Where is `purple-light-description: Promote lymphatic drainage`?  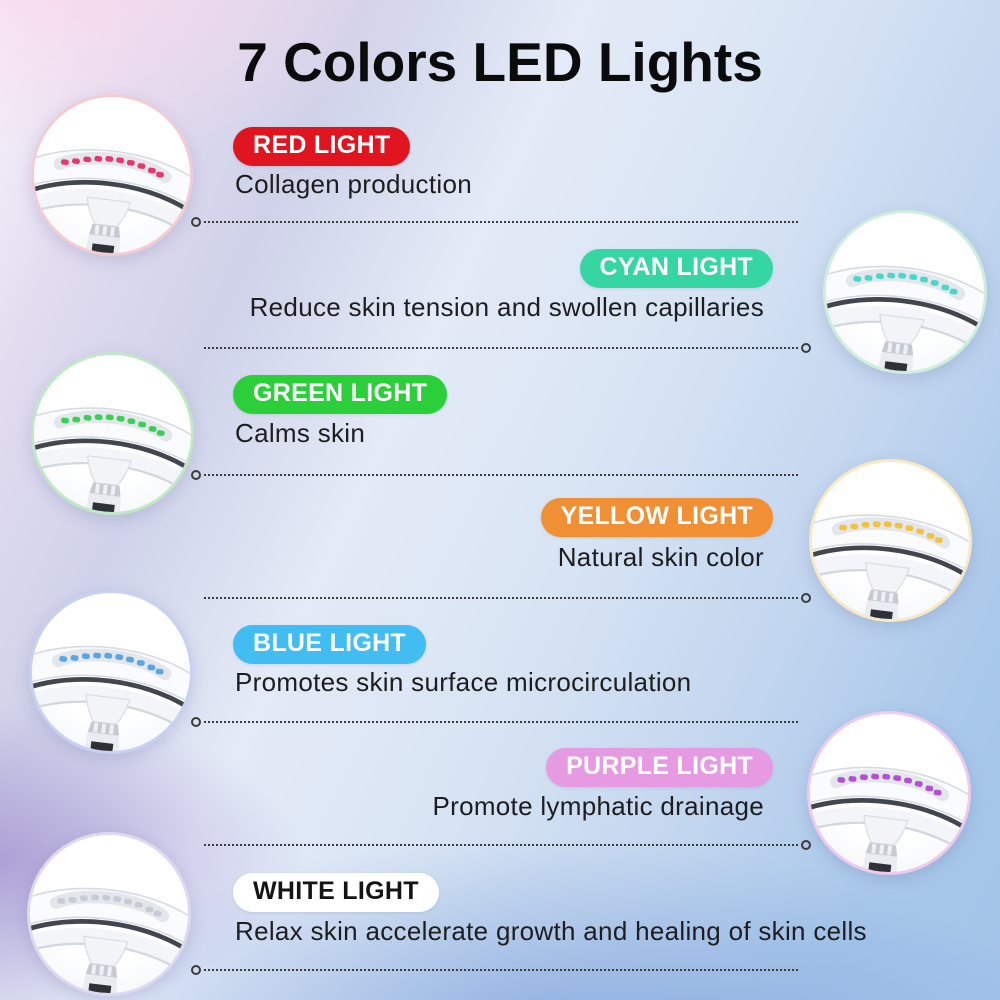 purple-light-description: Promote lymphatic drainage is located at coordinates (598, 806).